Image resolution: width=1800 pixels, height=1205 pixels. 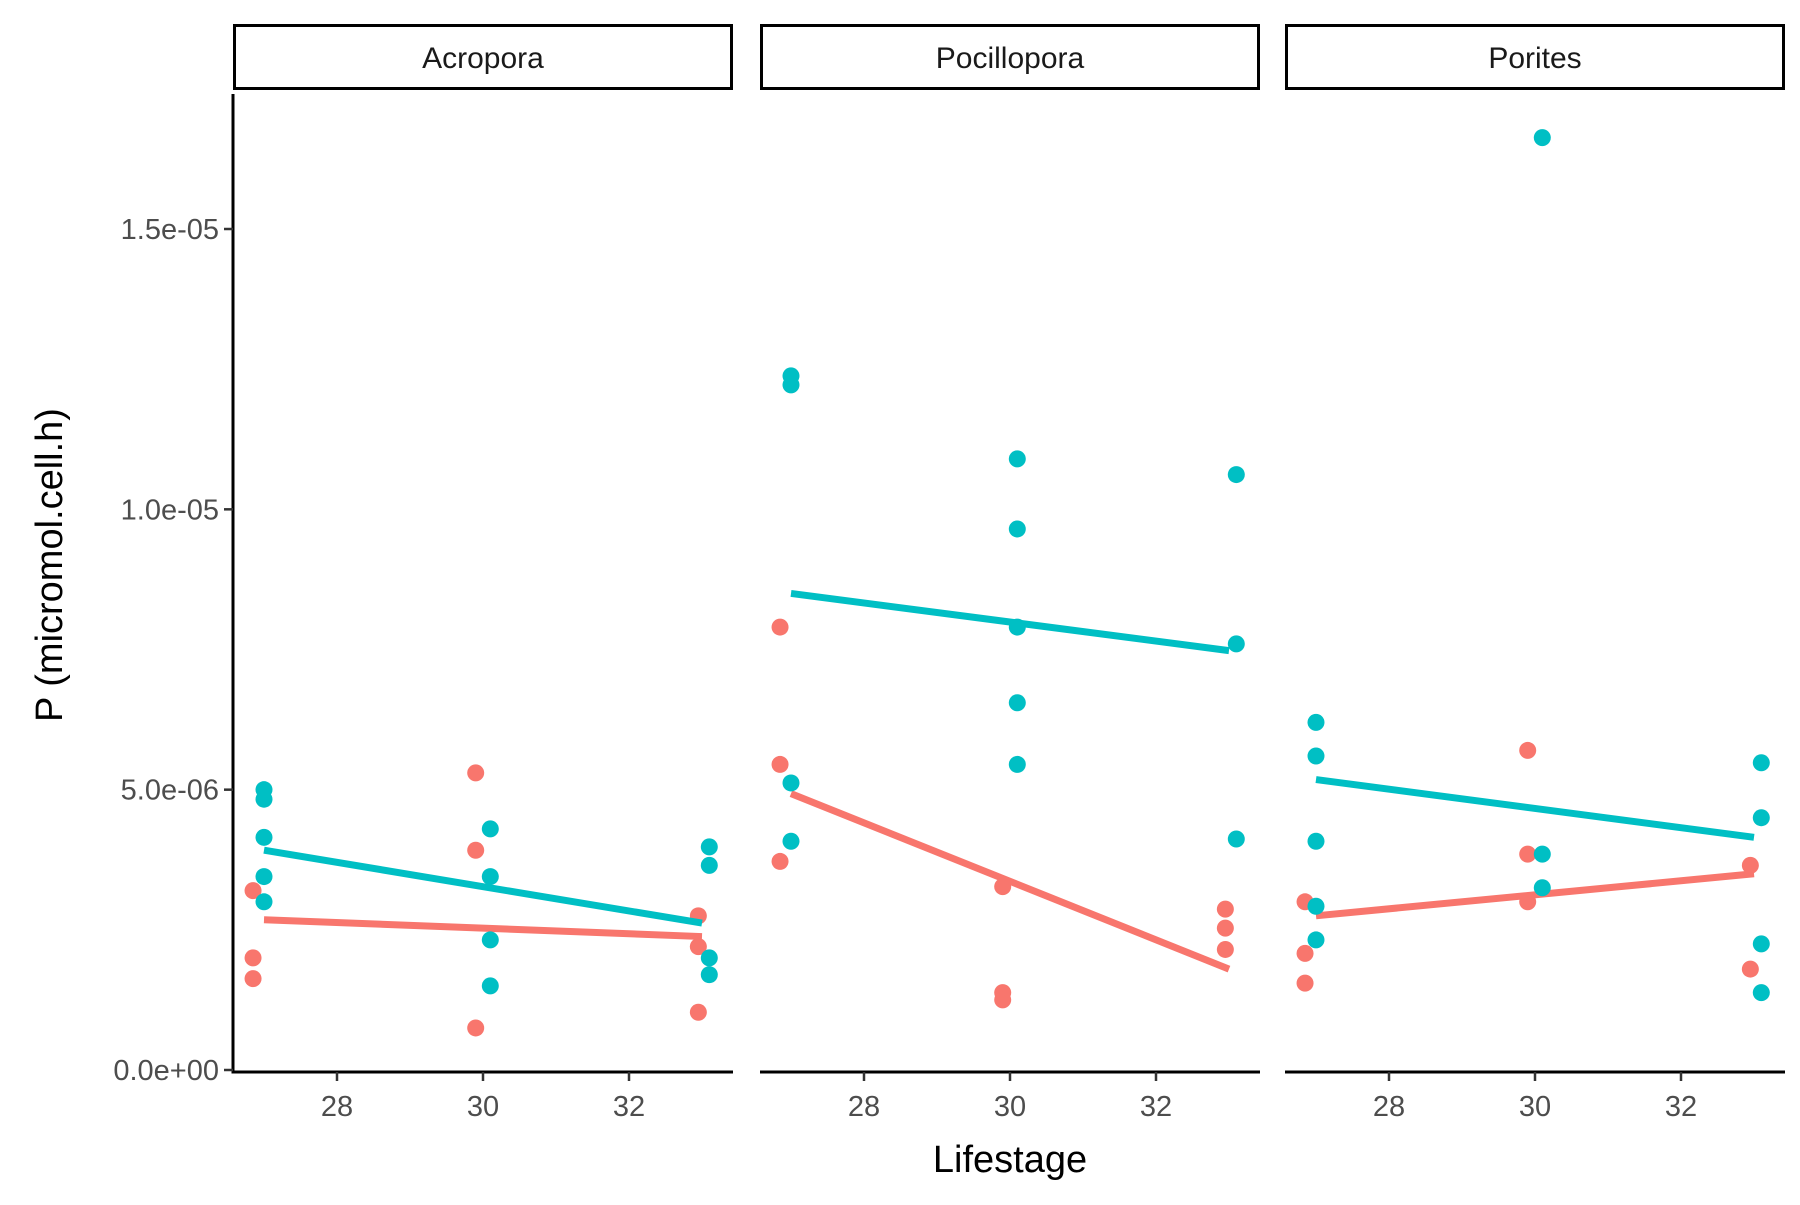 What do you see at coordinates (170, 791) in the screenshot?
I see `y-tick-label: 5.0e-06` at bounding box center [170, 791].